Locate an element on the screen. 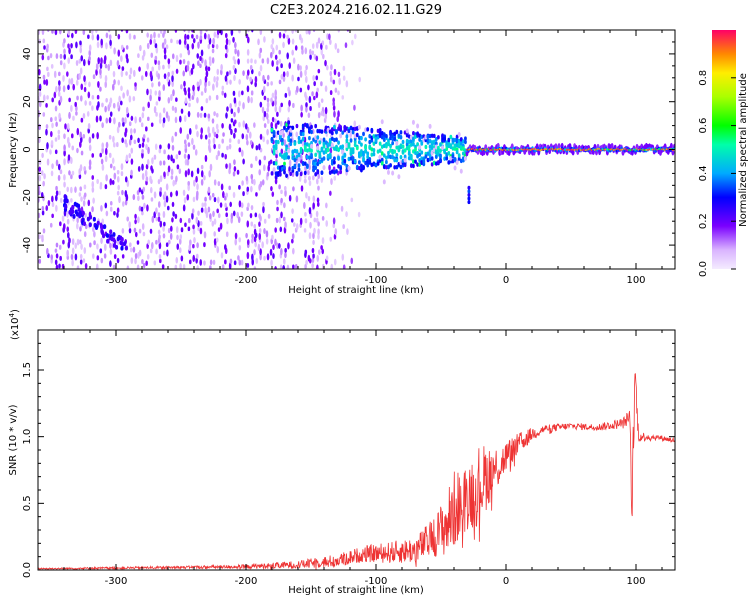 The height and width of the screenshot is (600, 750). x-tick-label: -100 is located at coordinates (376, 581).